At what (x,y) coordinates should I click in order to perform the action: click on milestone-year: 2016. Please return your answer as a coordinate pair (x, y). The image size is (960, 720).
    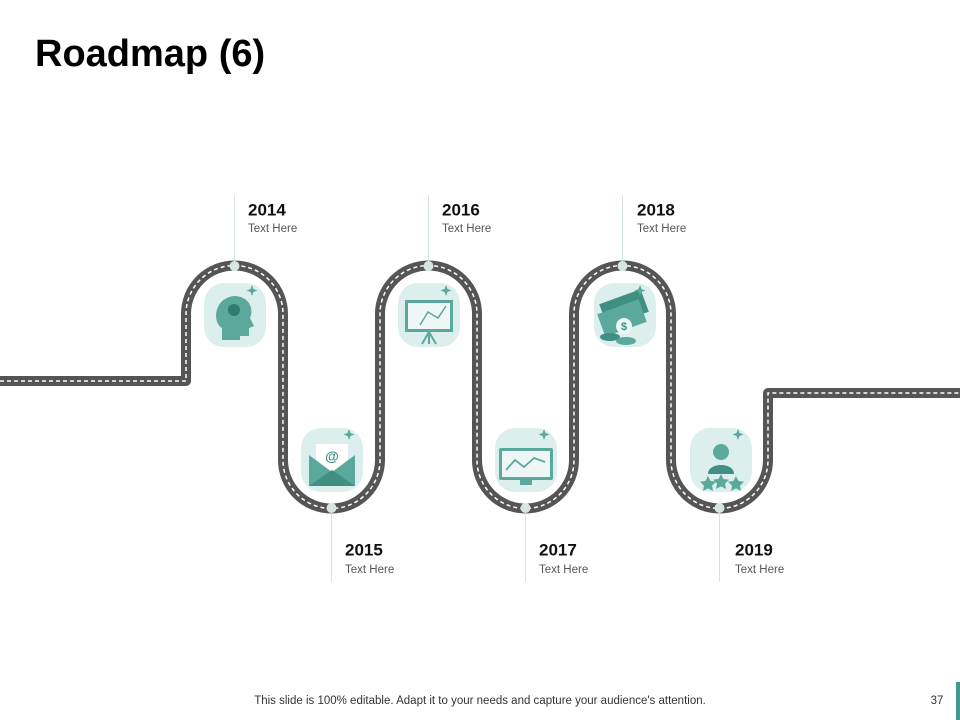
    Looking at the image, I should click on (461, 209).